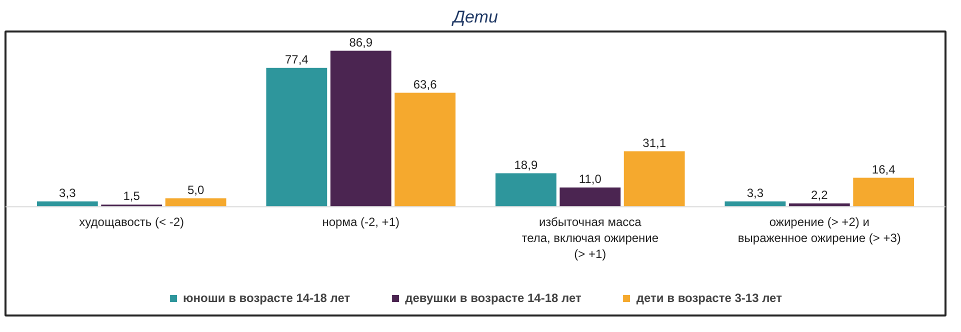 This screenshot has height=332, width=961. Describe the element at coordinates (425, 84) in the screenshot. I see `data-label: 63,6` at that location.